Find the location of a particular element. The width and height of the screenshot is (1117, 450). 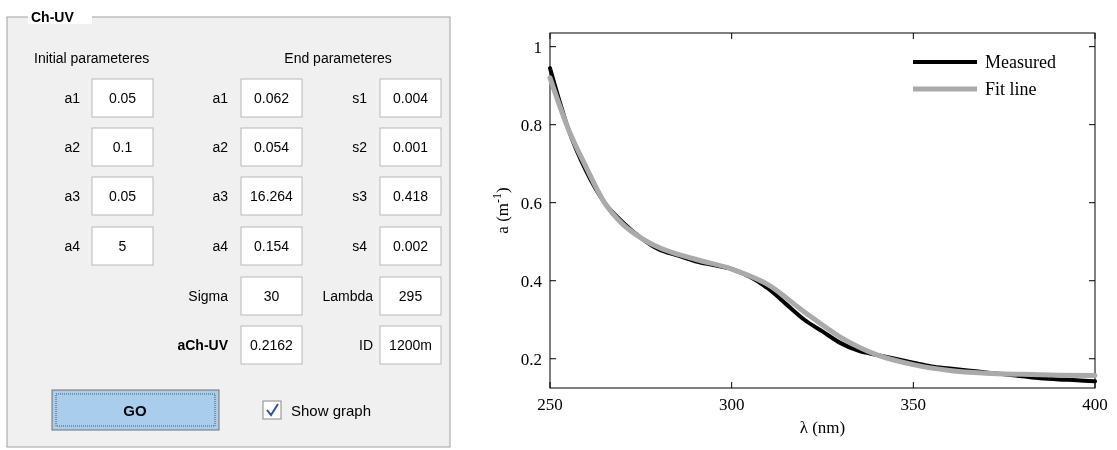

text-field: 16.264 is located at coordinates (271, 196).